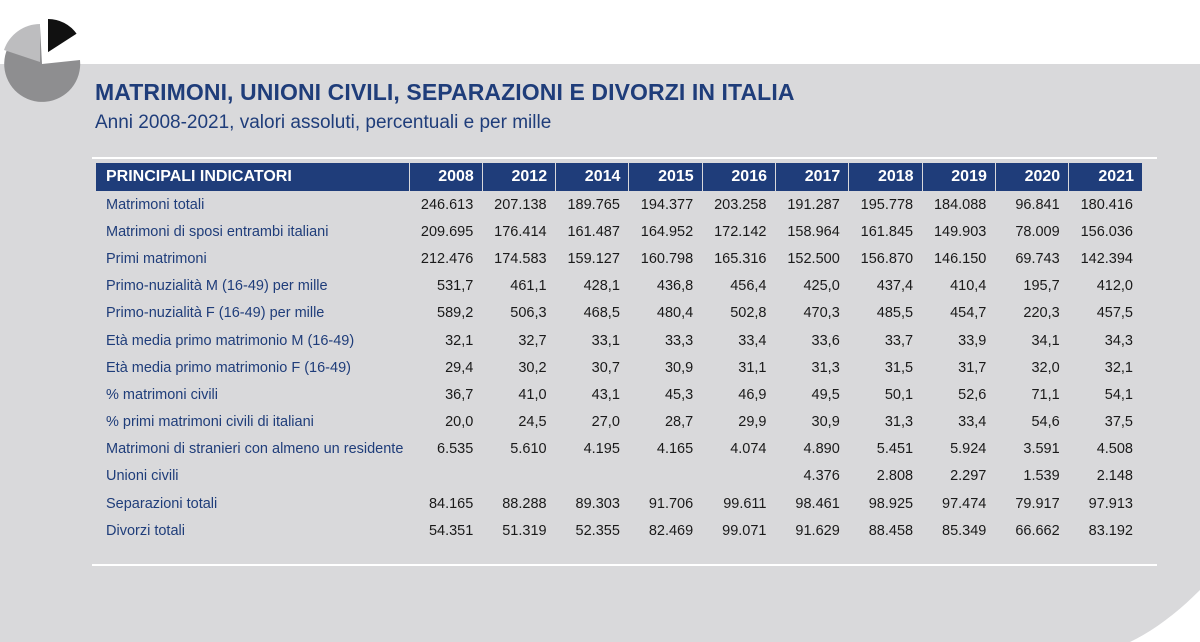 This screenshot has height=642, width=1200. I want to click on table-cell: 33,1, so click(605, 340).